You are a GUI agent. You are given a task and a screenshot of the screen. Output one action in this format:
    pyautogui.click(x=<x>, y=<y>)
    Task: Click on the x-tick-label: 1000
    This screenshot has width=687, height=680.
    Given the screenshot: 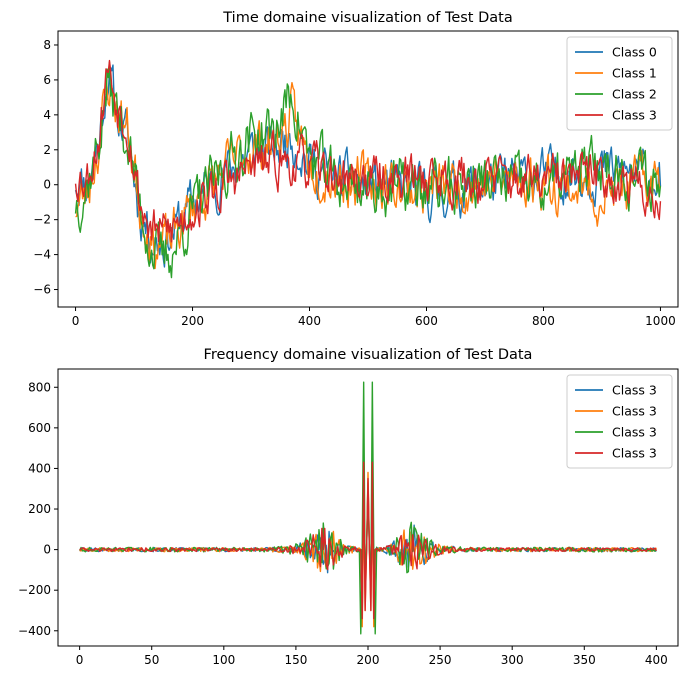 What is the action you would take?
    pyautogui.click(x=660, y=321)
    